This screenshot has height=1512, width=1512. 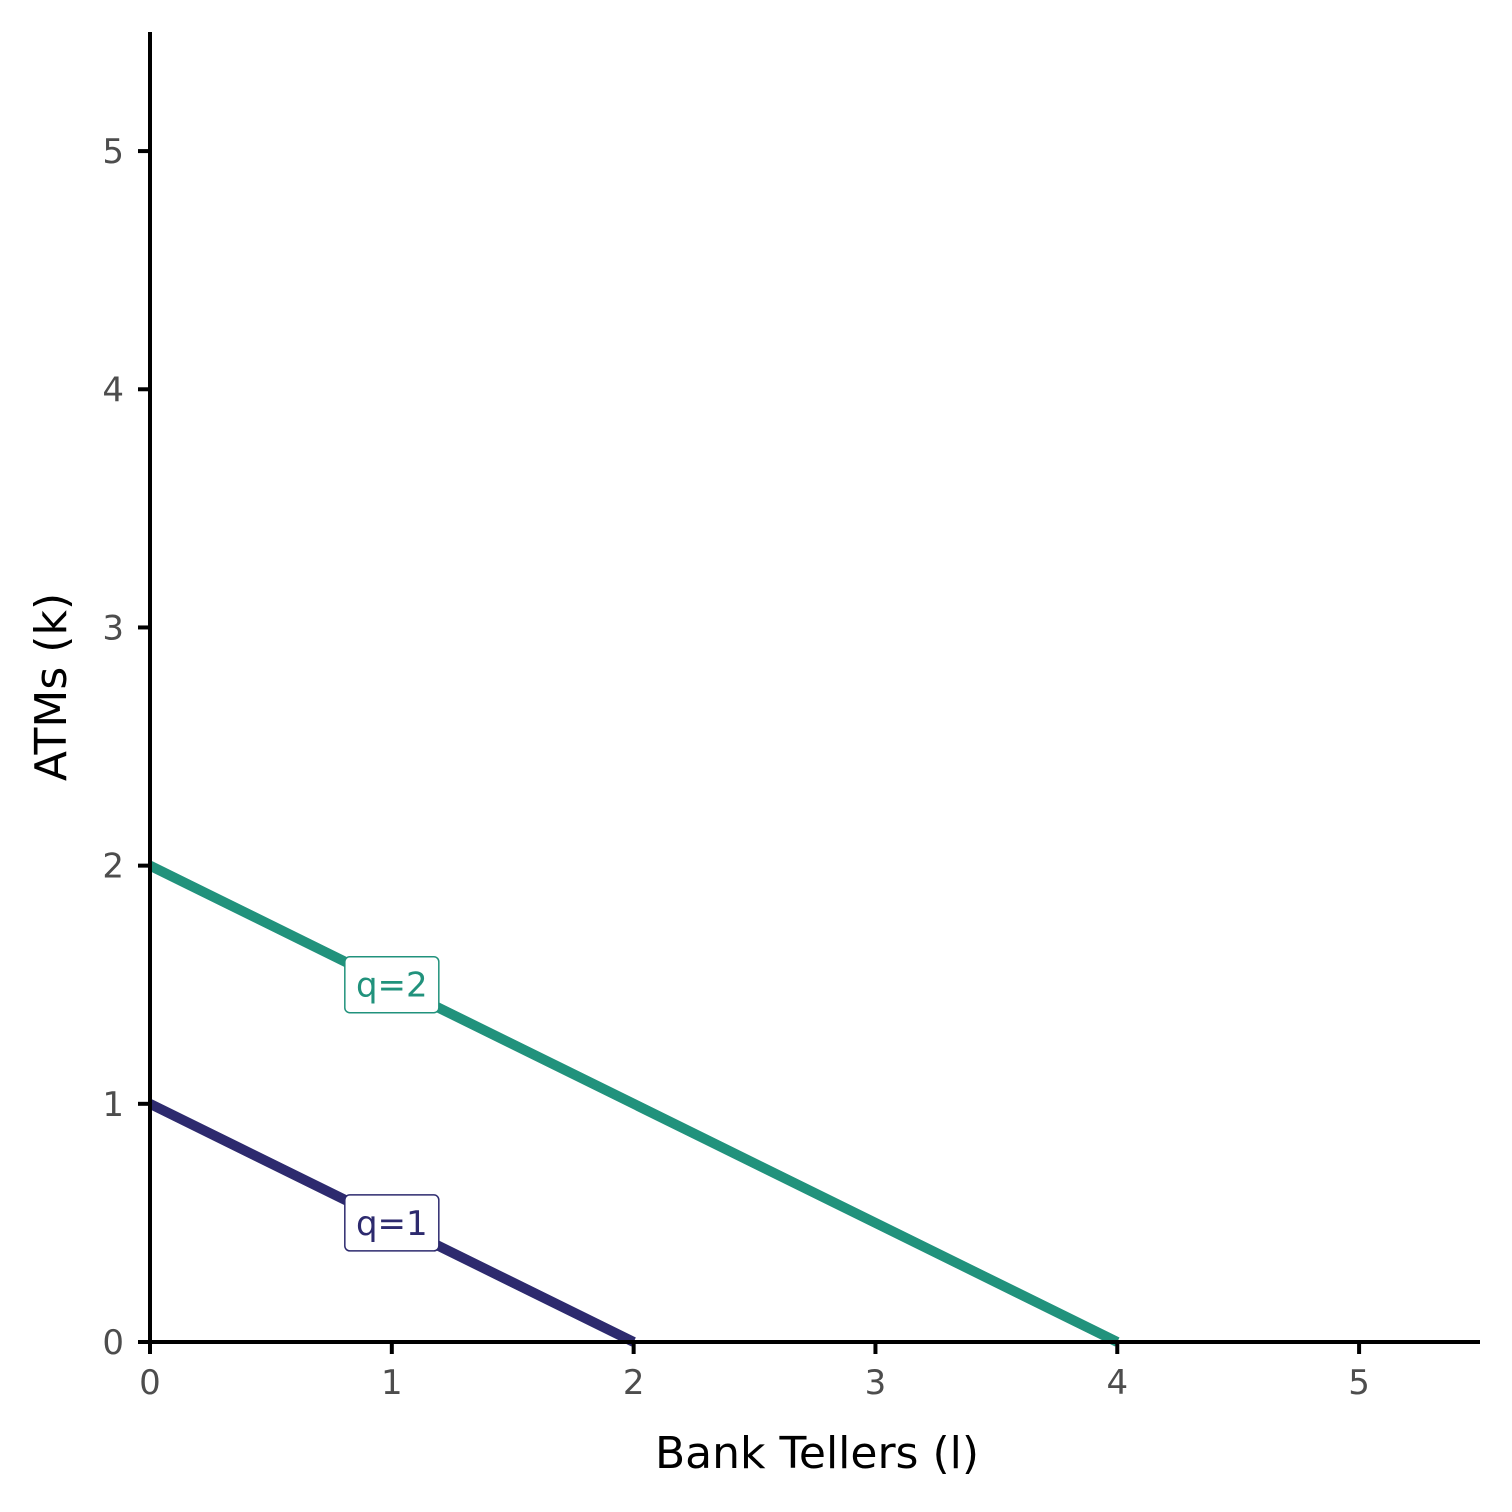 What do you see at coordinates (1359, 1383) in the screenshot?
I see `x-tick-label: 5` at bounding box center [1359, 1383].